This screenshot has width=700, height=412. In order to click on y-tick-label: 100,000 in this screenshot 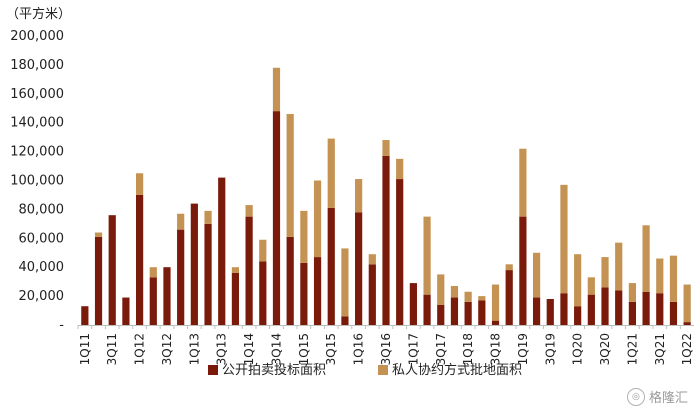, I will do `click(37, 181)`.